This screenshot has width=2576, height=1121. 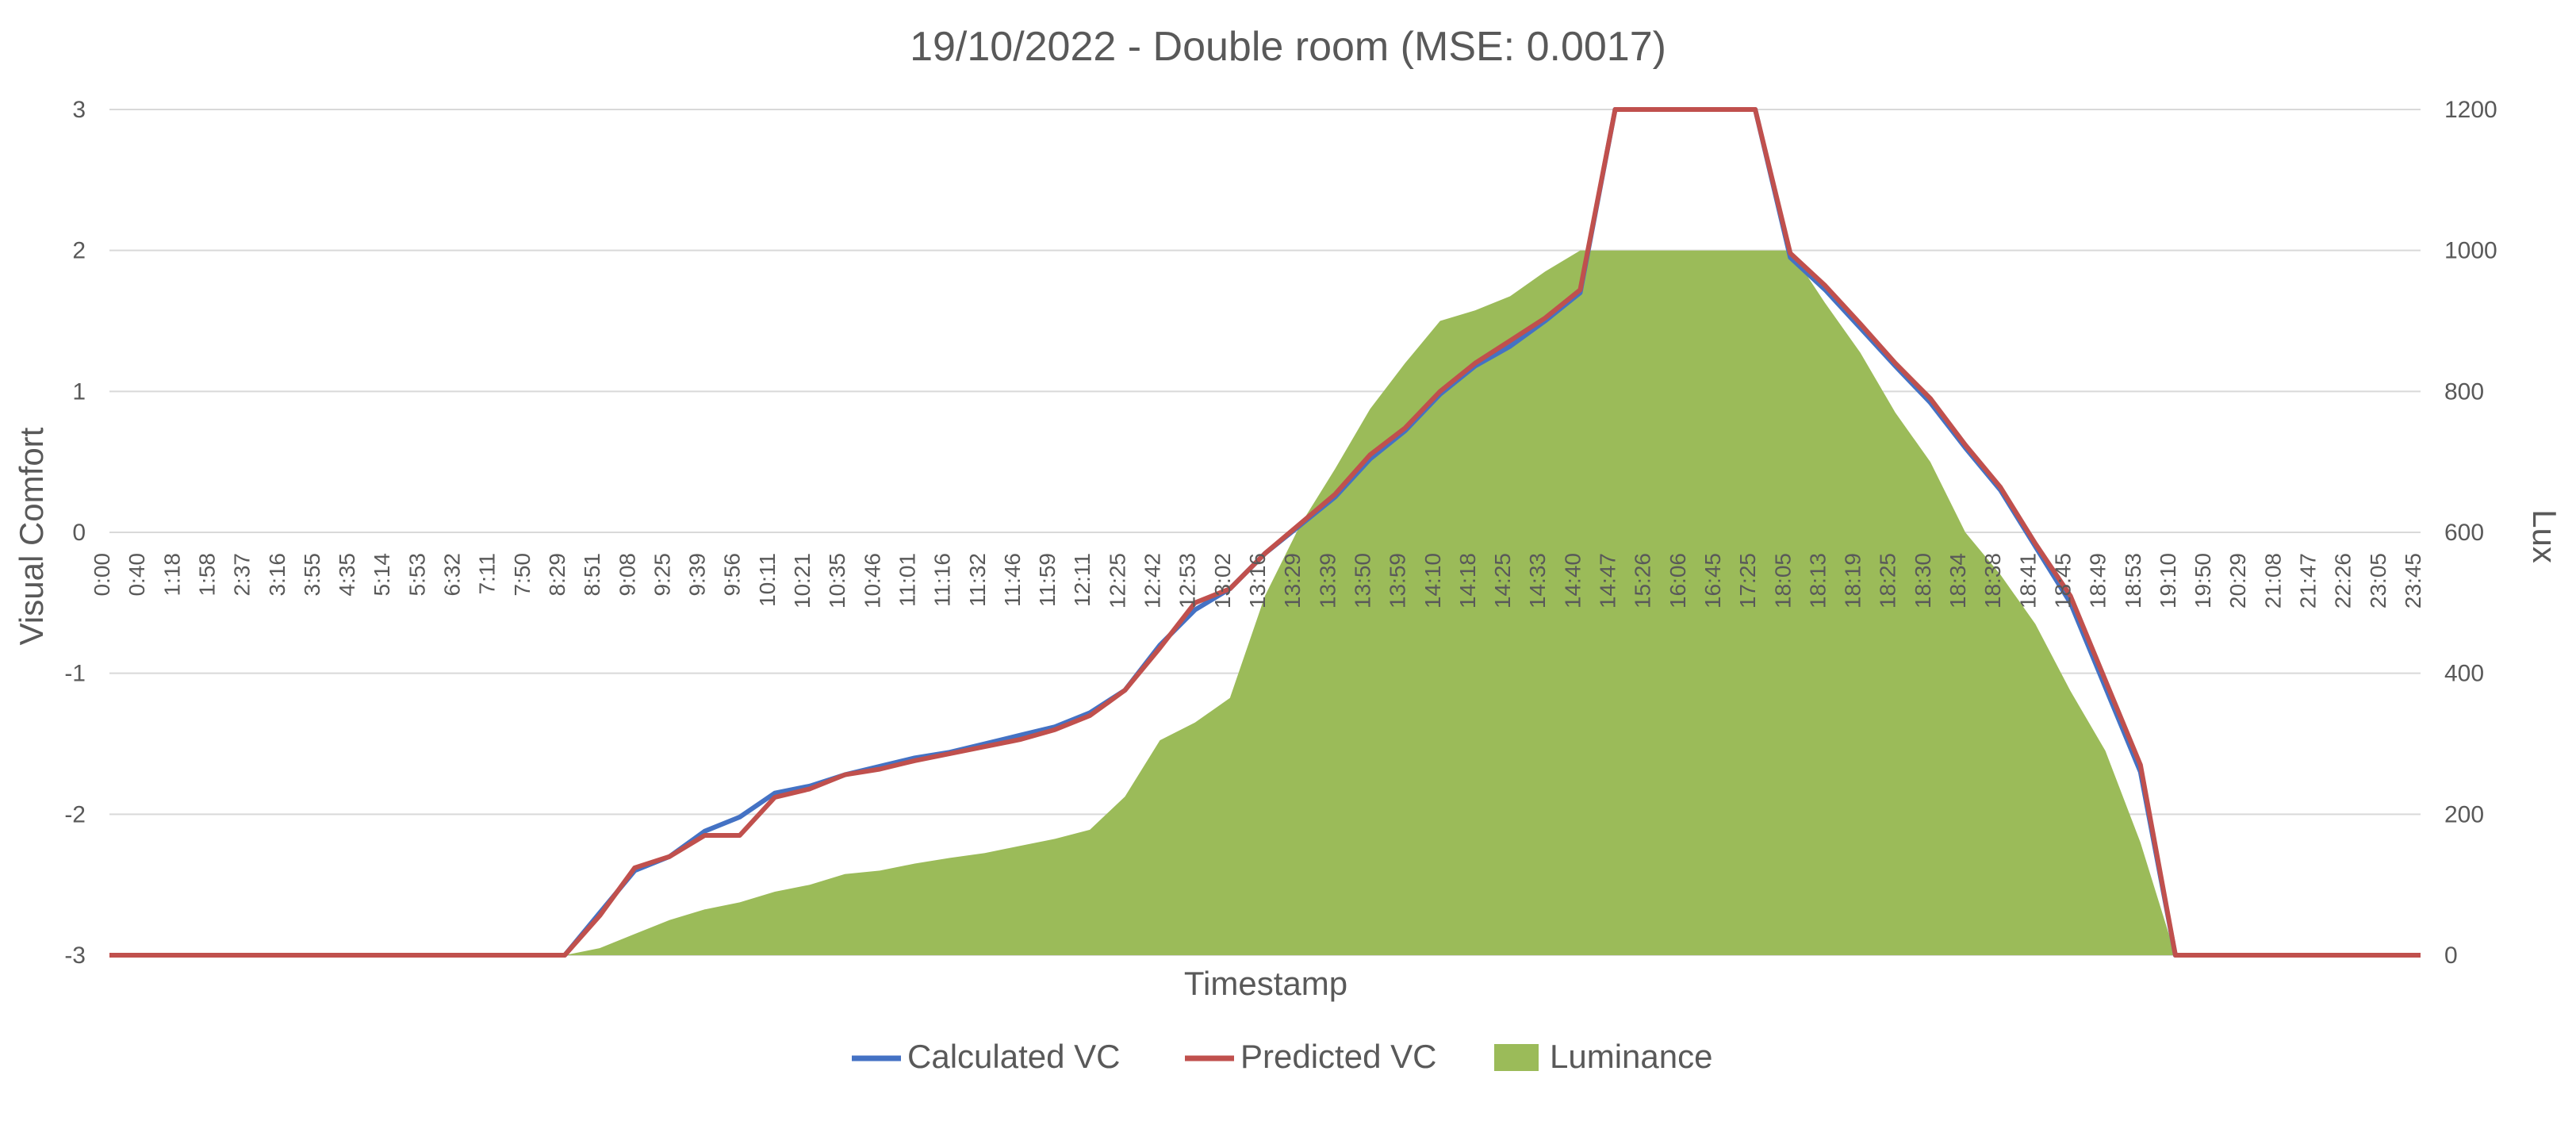 What do you see at coordinates (453, 575) in the screenshot?
I see `x-tick-label: 6:32` at bounding box center [453, 575].